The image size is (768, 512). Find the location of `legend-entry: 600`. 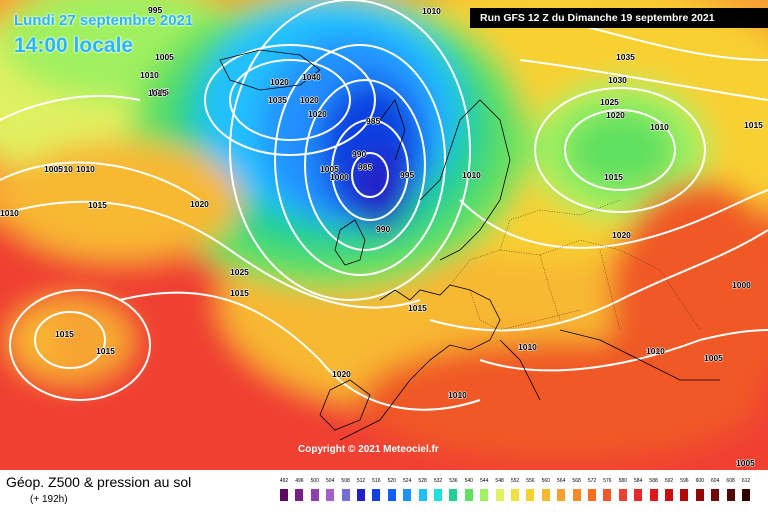

legend-entry: 600 is located at coordinates (700, 490).